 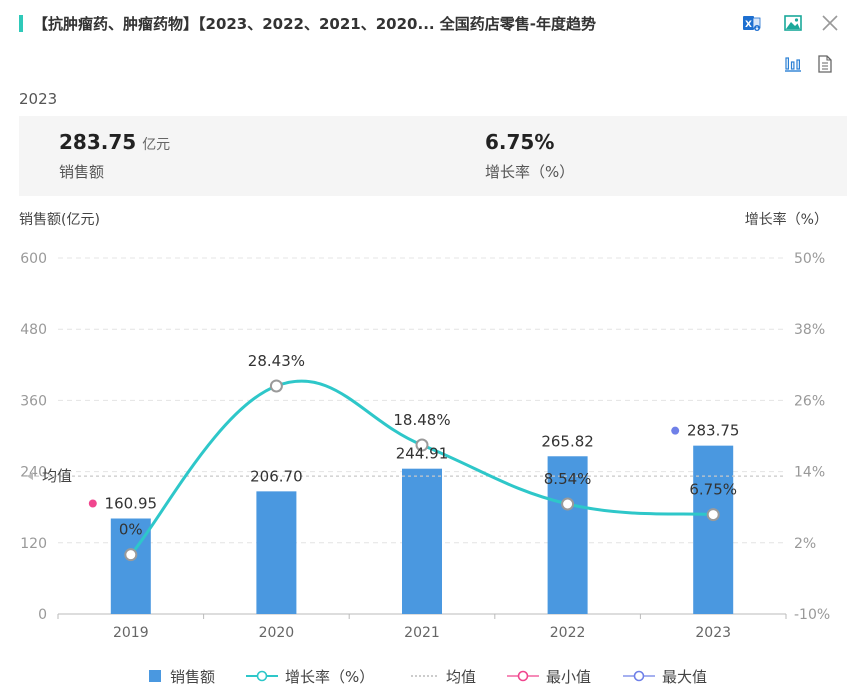 I want to click on max-marker, so click(x=675, y=430).